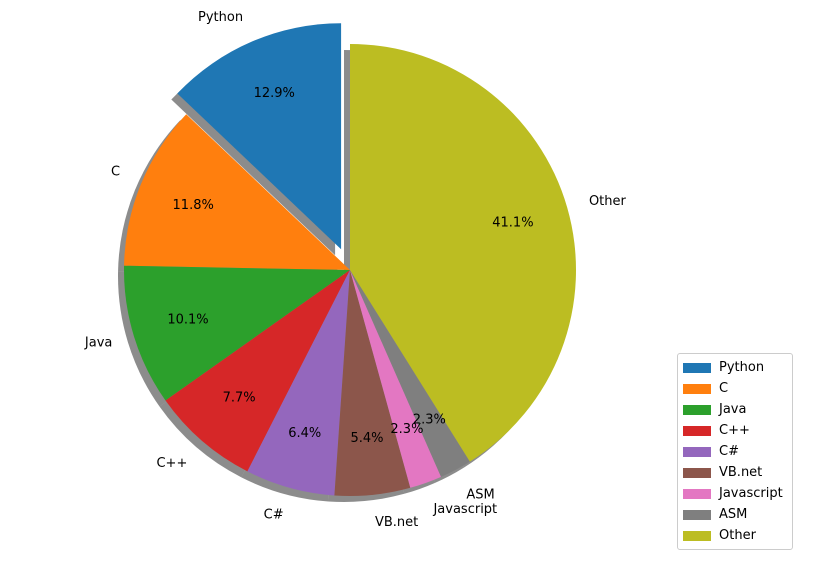 The width and height of the screenshot is (815, 566). What do you see at coordinates (697, 409) in the screenshot?
I see `legend-swatch-java` at bounding box center [697, 409].